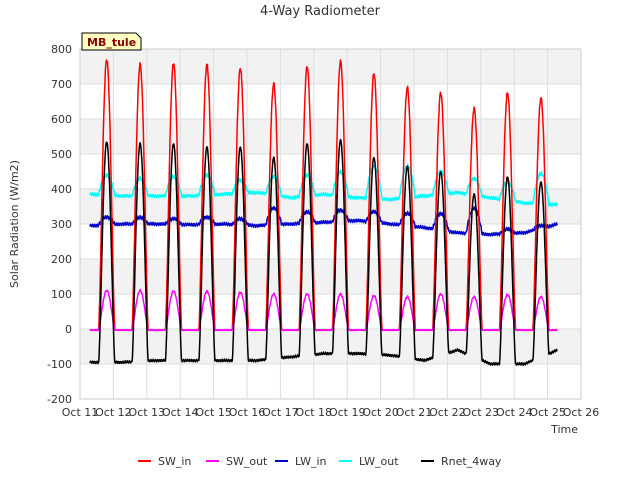  Describe the element at coordinates (324, 185) in the screenshot. I see `series-line-lw_out` at that location.